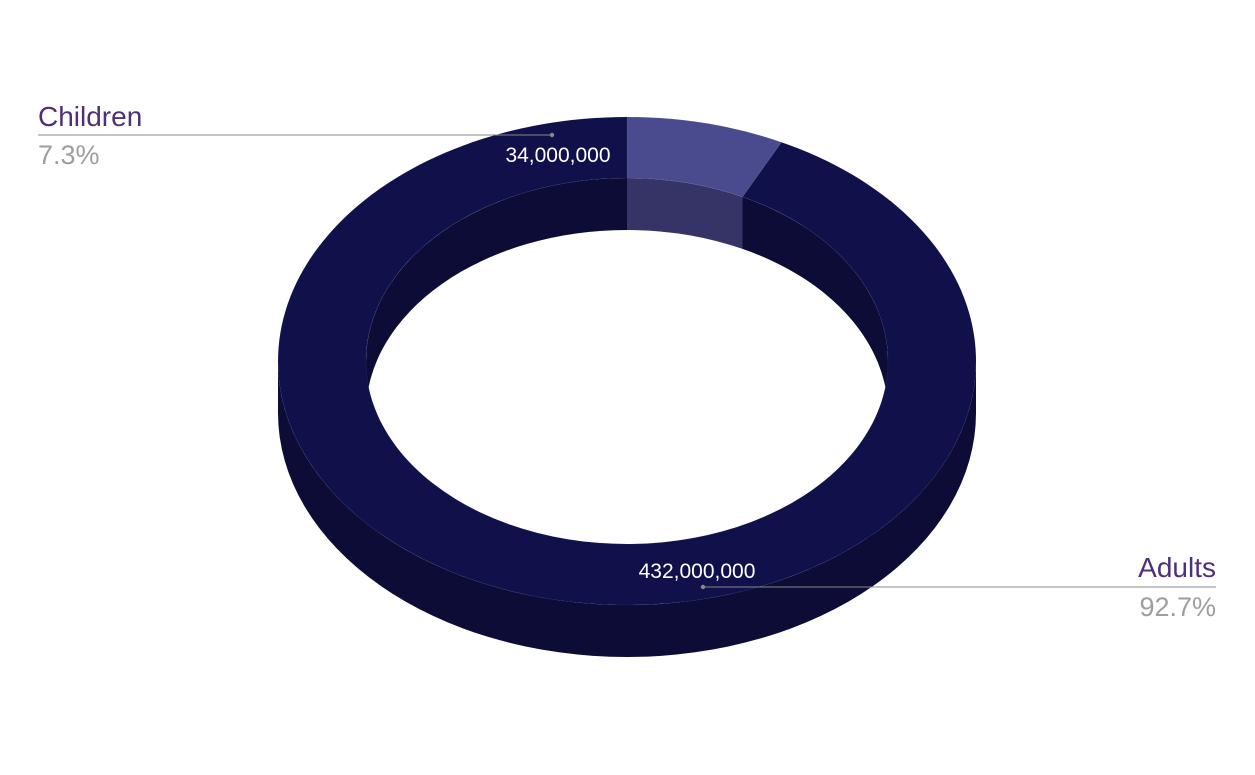 This screenshot has width=1255, height=775. Describe the element at coordinates (1177, 567) in the screenshot. I see `category-label-adults: Adults` at that location.